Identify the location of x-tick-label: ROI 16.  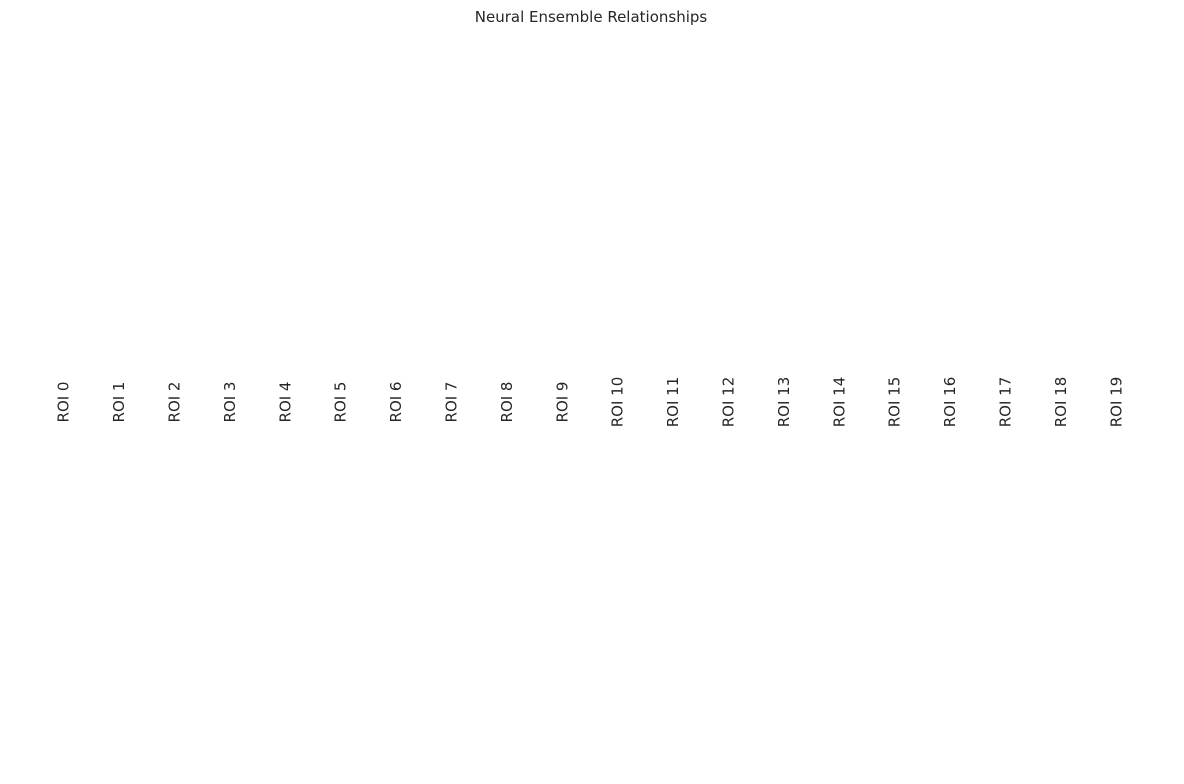
(950, 402).